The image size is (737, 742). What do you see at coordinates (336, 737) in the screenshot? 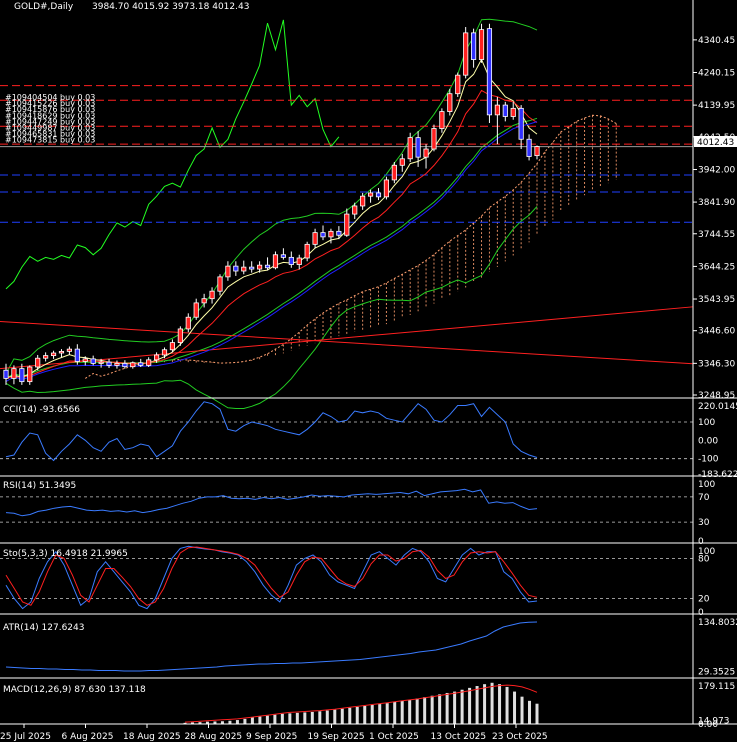
I see `time-tick-label: 19 Sep 2025` at bounding box center [336, 737].